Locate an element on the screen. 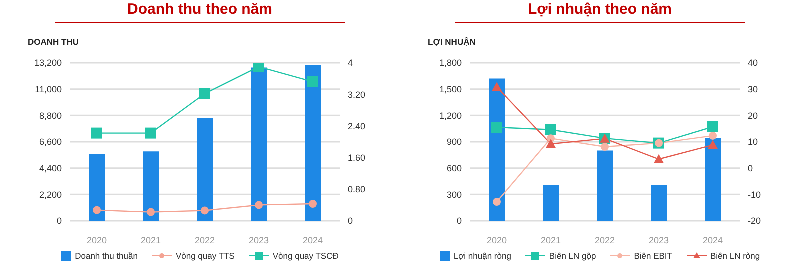  y-tick-label: 600 is located at coordinates (454, 169).